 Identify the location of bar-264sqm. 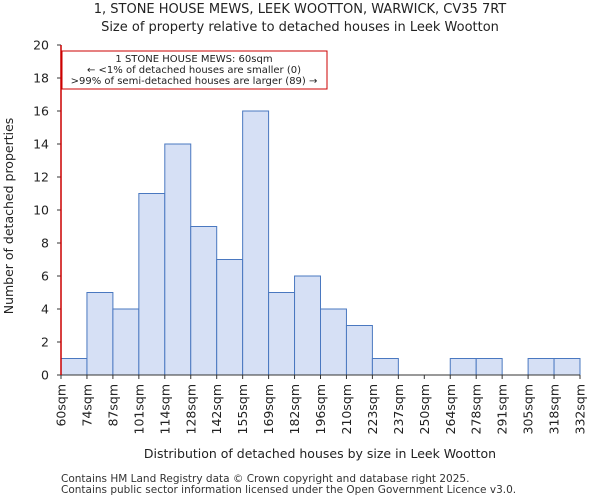
(463, 367).